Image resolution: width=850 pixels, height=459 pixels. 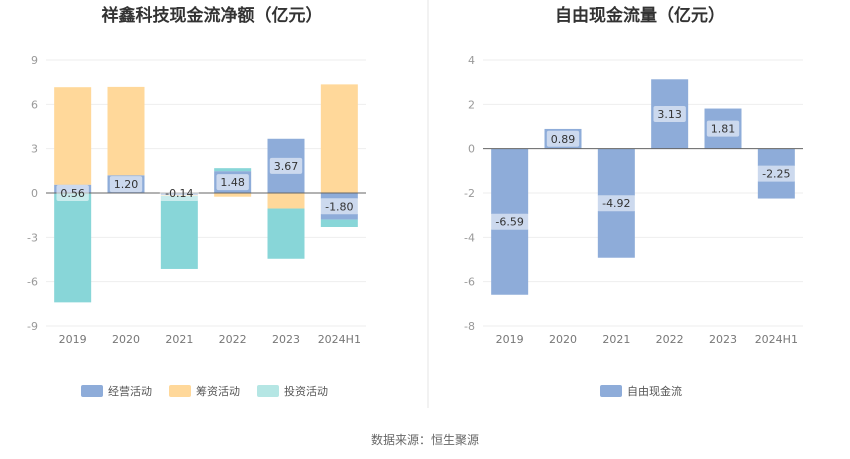 I want to click on data-label-2024H1: -2.25, so click(x=776, y=174).